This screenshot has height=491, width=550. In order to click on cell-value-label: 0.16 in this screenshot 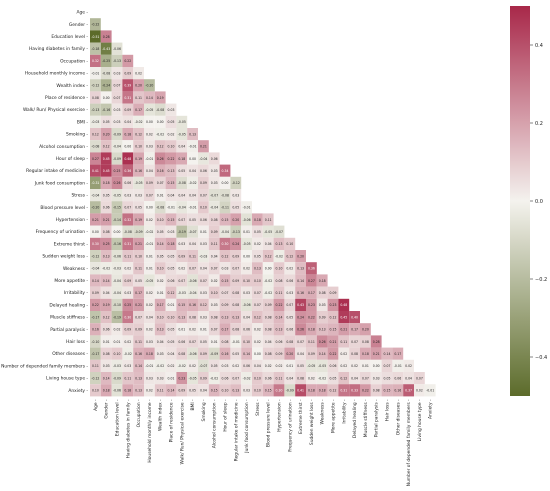, I will do `click(138, 354)`.